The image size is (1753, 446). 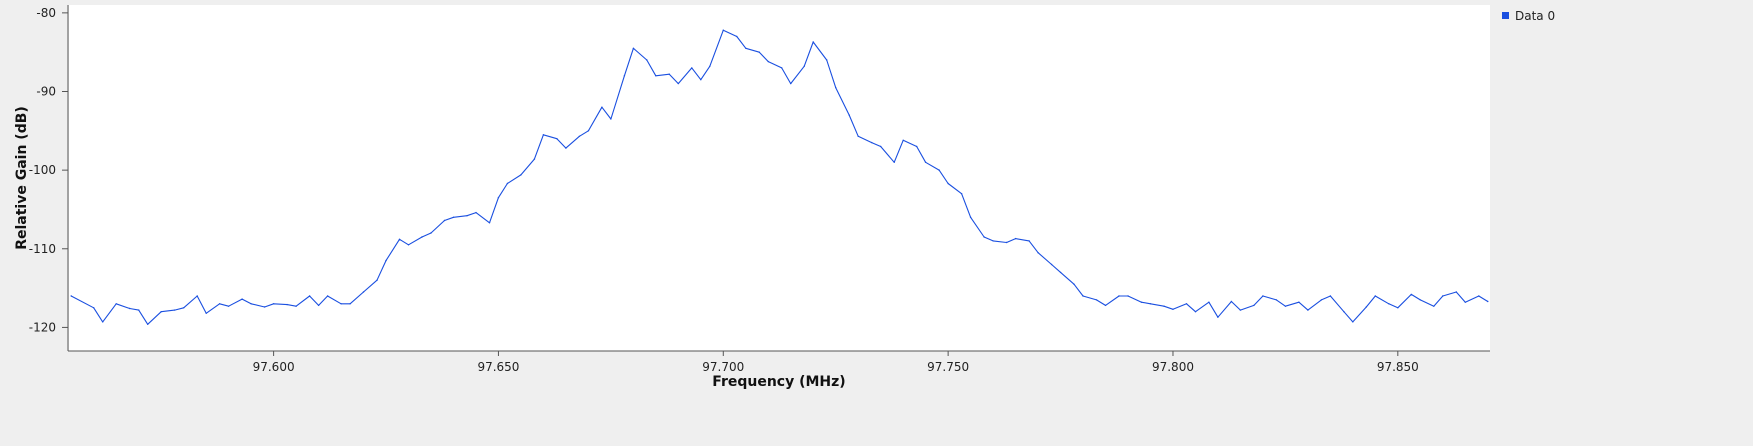 I want to click on x-tick-label: 97.750, so click(x=948, y=367).